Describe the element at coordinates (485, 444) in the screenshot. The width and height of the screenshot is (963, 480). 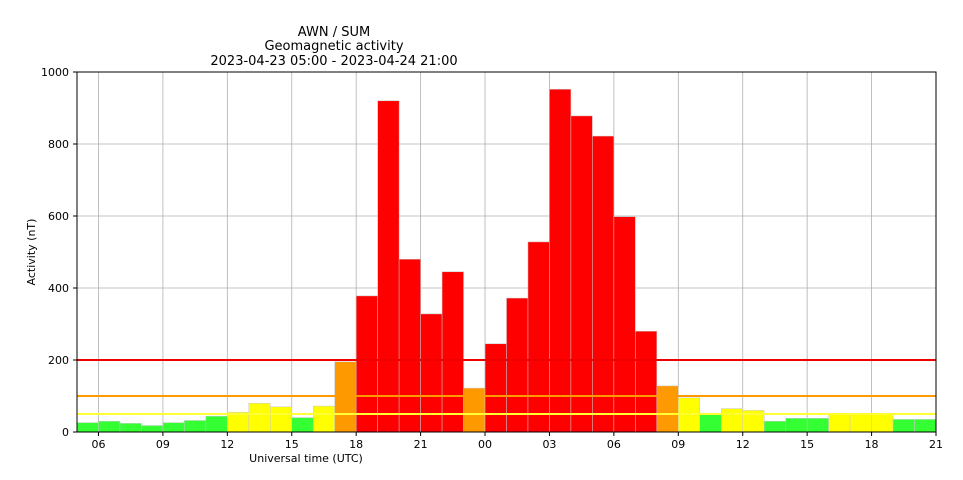
I see `x-tick-label: 00` at that location.